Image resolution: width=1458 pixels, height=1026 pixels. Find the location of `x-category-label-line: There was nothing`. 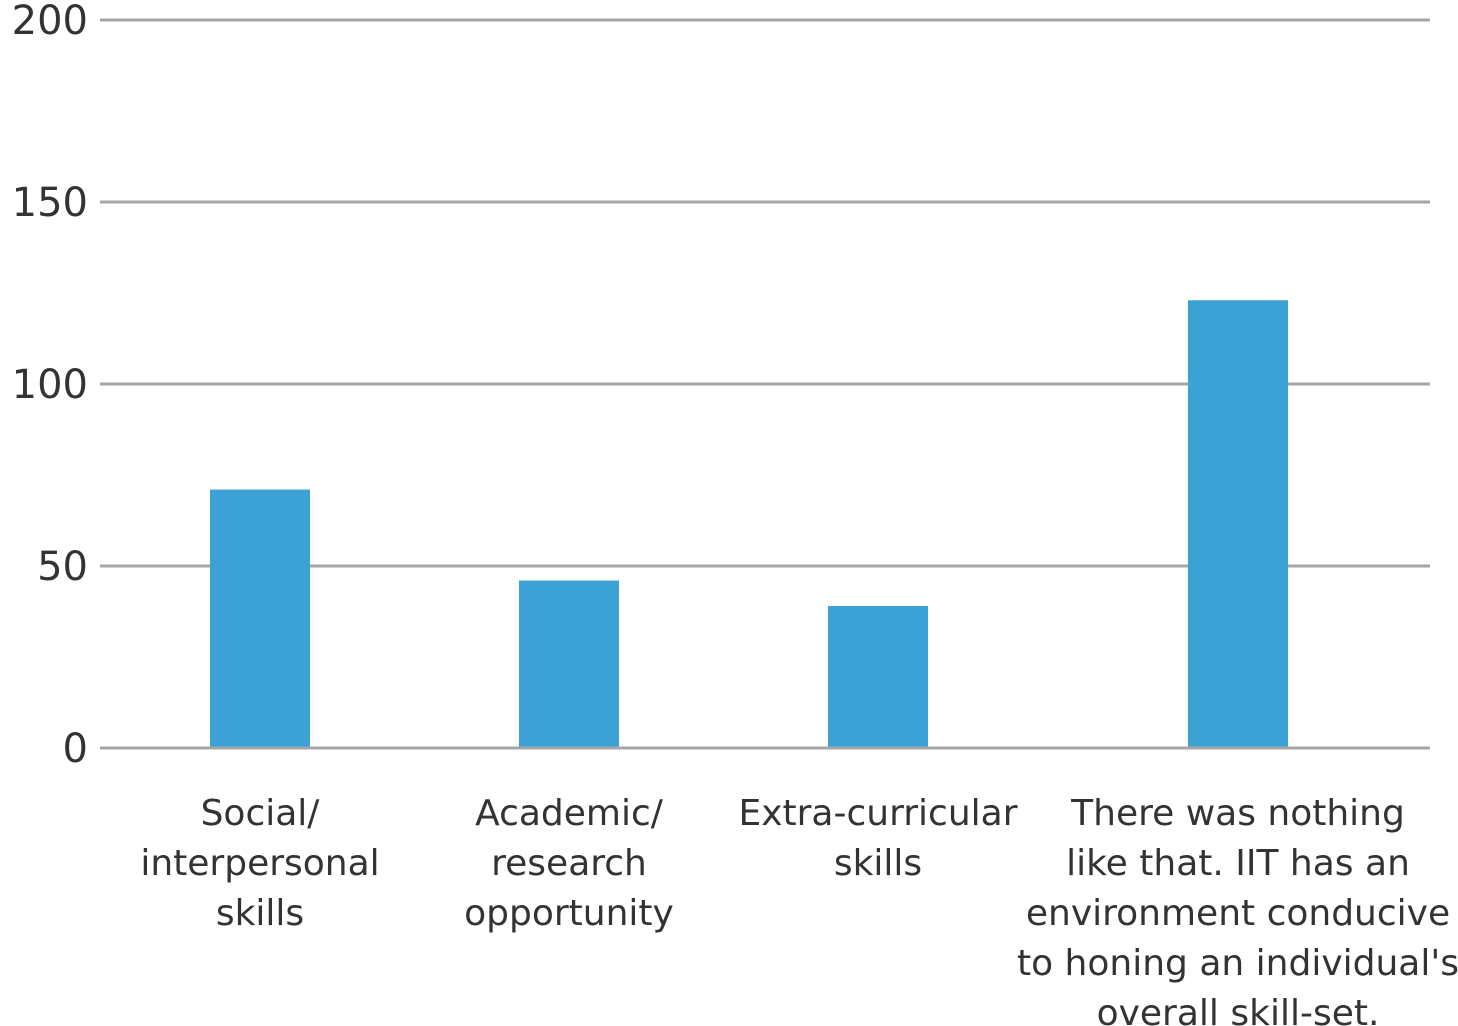

x-category-label-line: There was nothing is located at coordinates (1237, 813).